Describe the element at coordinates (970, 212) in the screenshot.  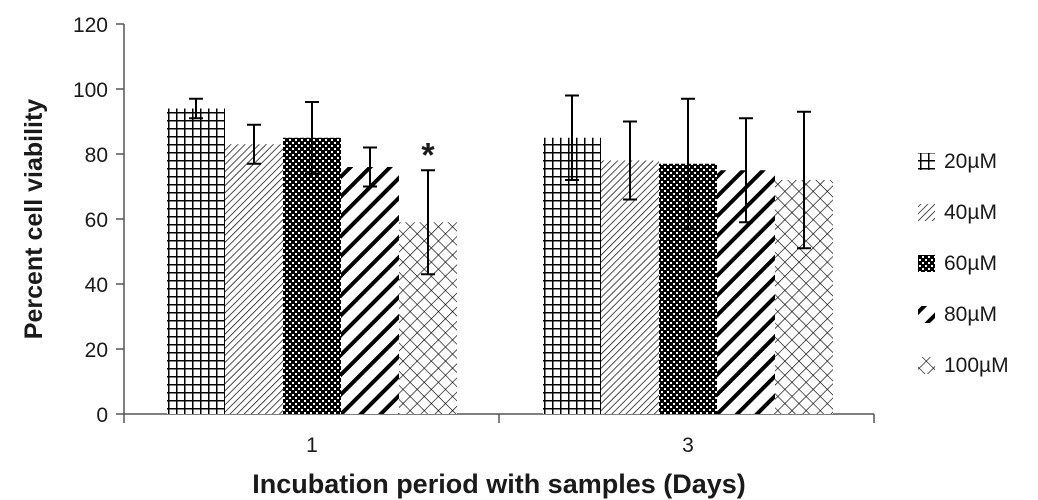
I see `legend-label: 40µM` at that location.